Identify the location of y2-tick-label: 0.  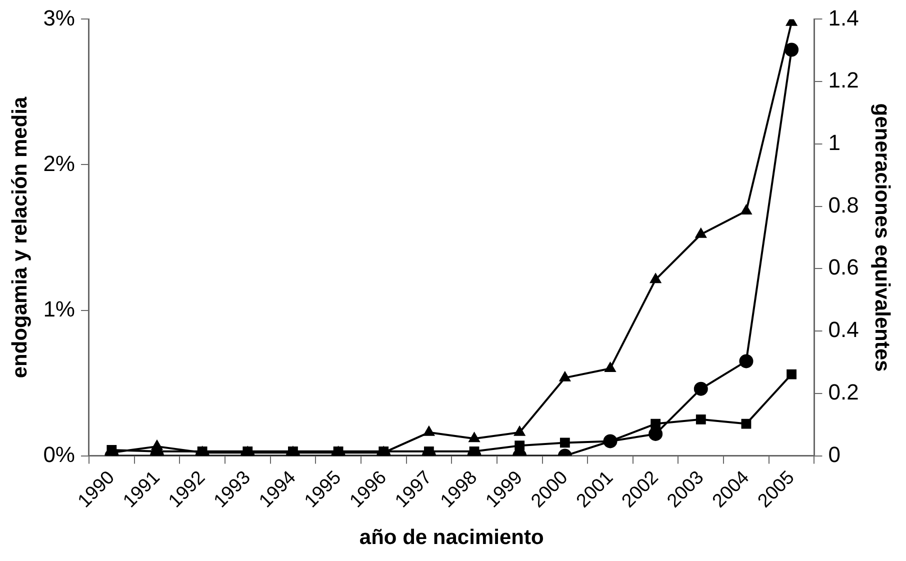
(834, 454).